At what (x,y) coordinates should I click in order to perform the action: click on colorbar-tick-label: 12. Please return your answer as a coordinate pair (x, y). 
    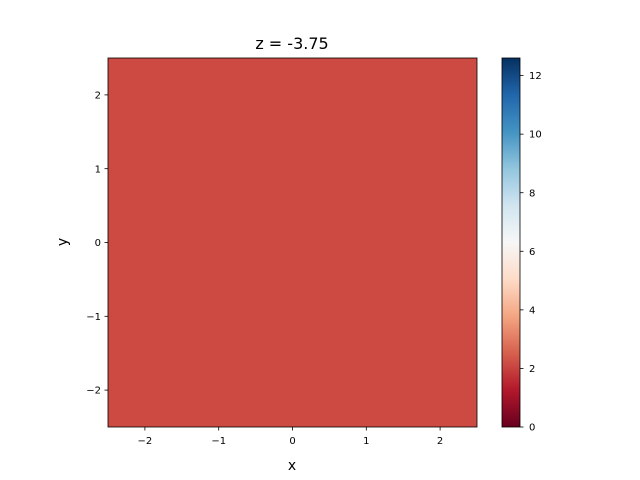
    Looking at the image, I should click on (535, 76).